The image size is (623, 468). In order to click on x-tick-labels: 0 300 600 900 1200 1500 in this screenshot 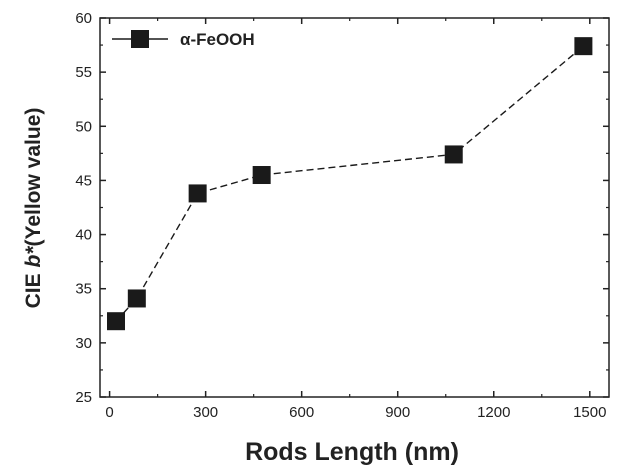, I will do `click(355, 412)`.